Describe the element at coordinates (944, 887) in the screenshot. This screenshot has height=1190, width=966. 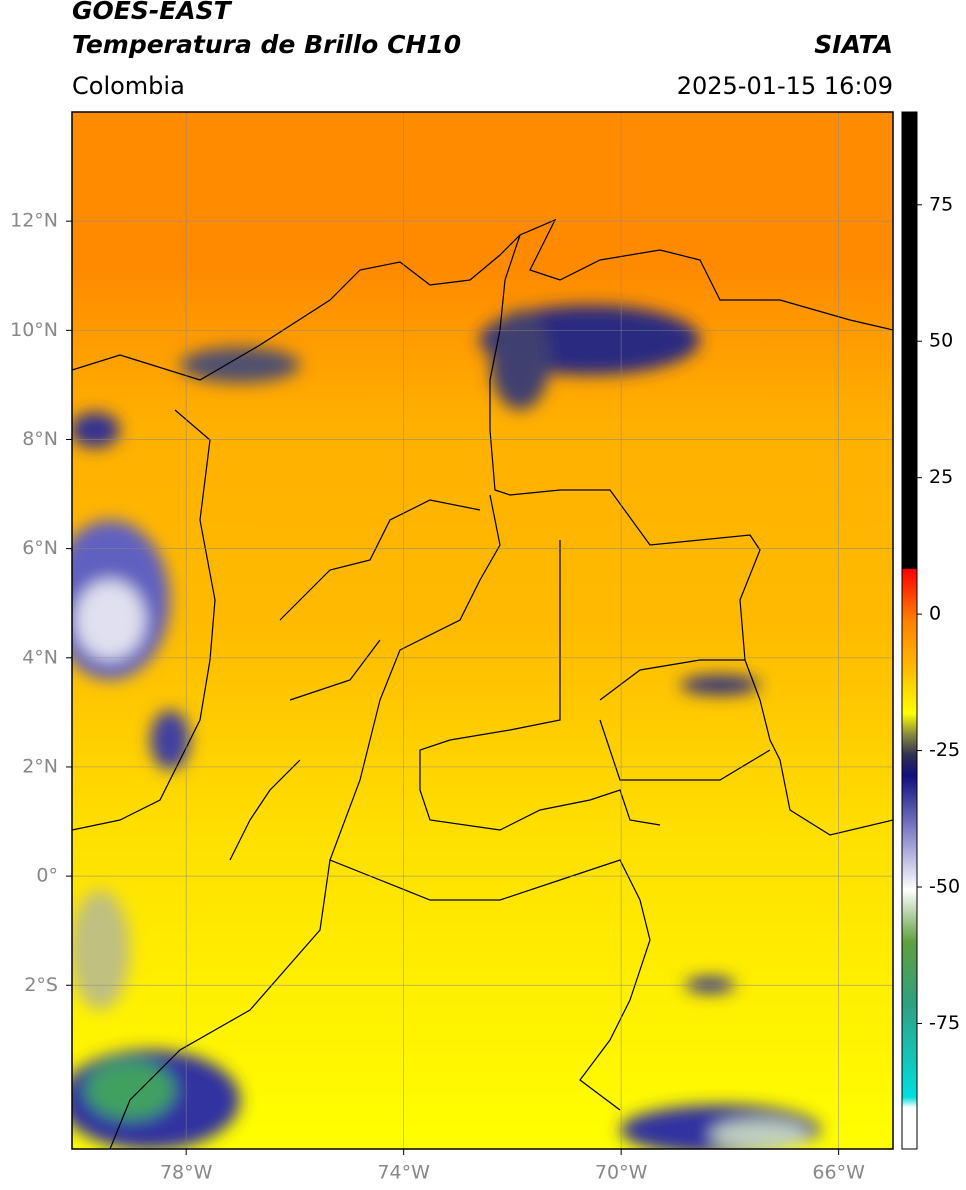
I see `colorbar-tick-label: -50` at that location.